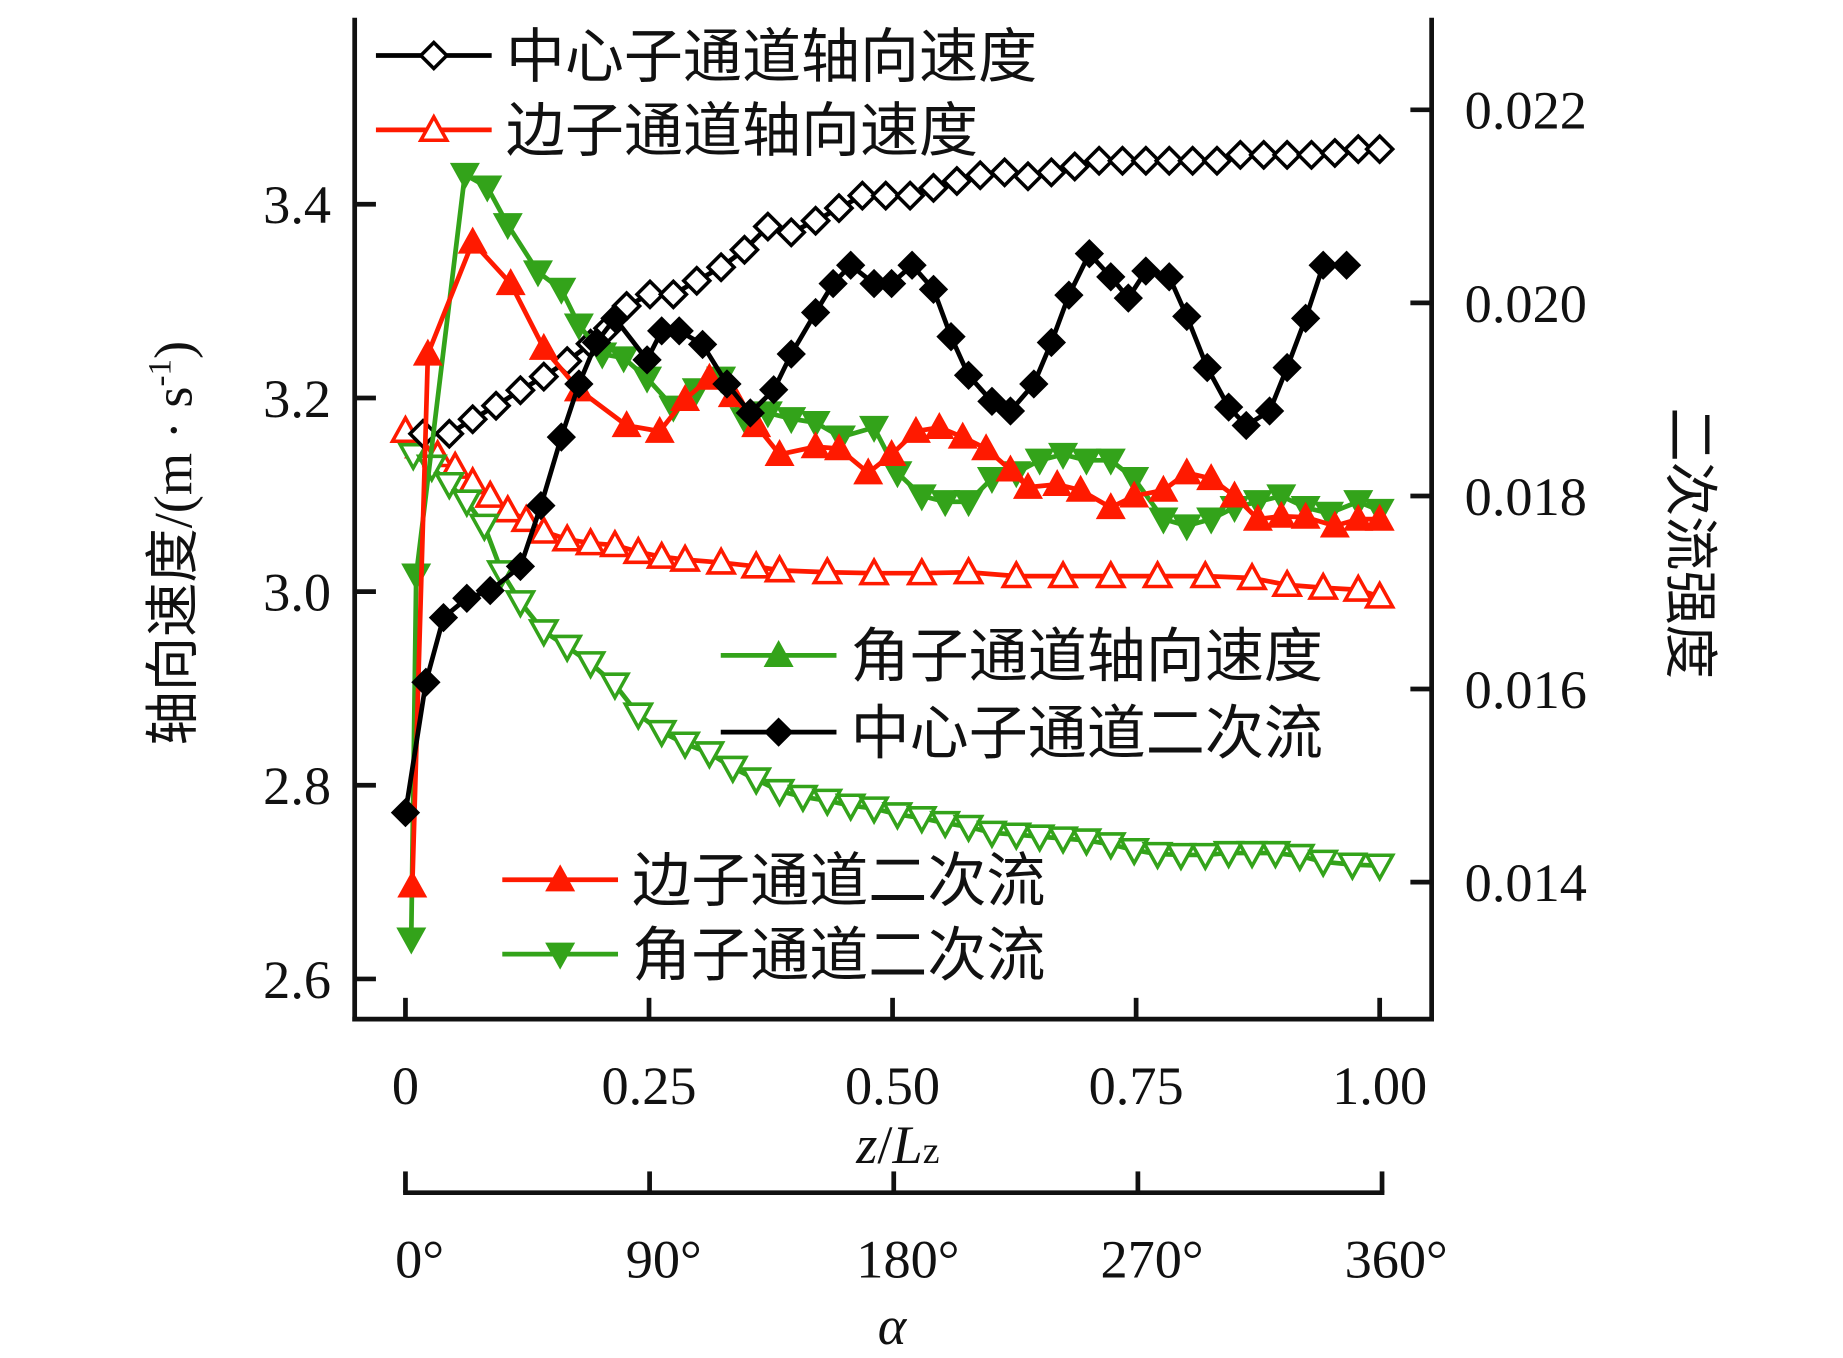 Image resolution: width=1843 pixels, height=1358 pixels. Describe the element at coordinates (1526, 304) in the screenshot. I see `y-right-tick-label: 0.020` at that location.